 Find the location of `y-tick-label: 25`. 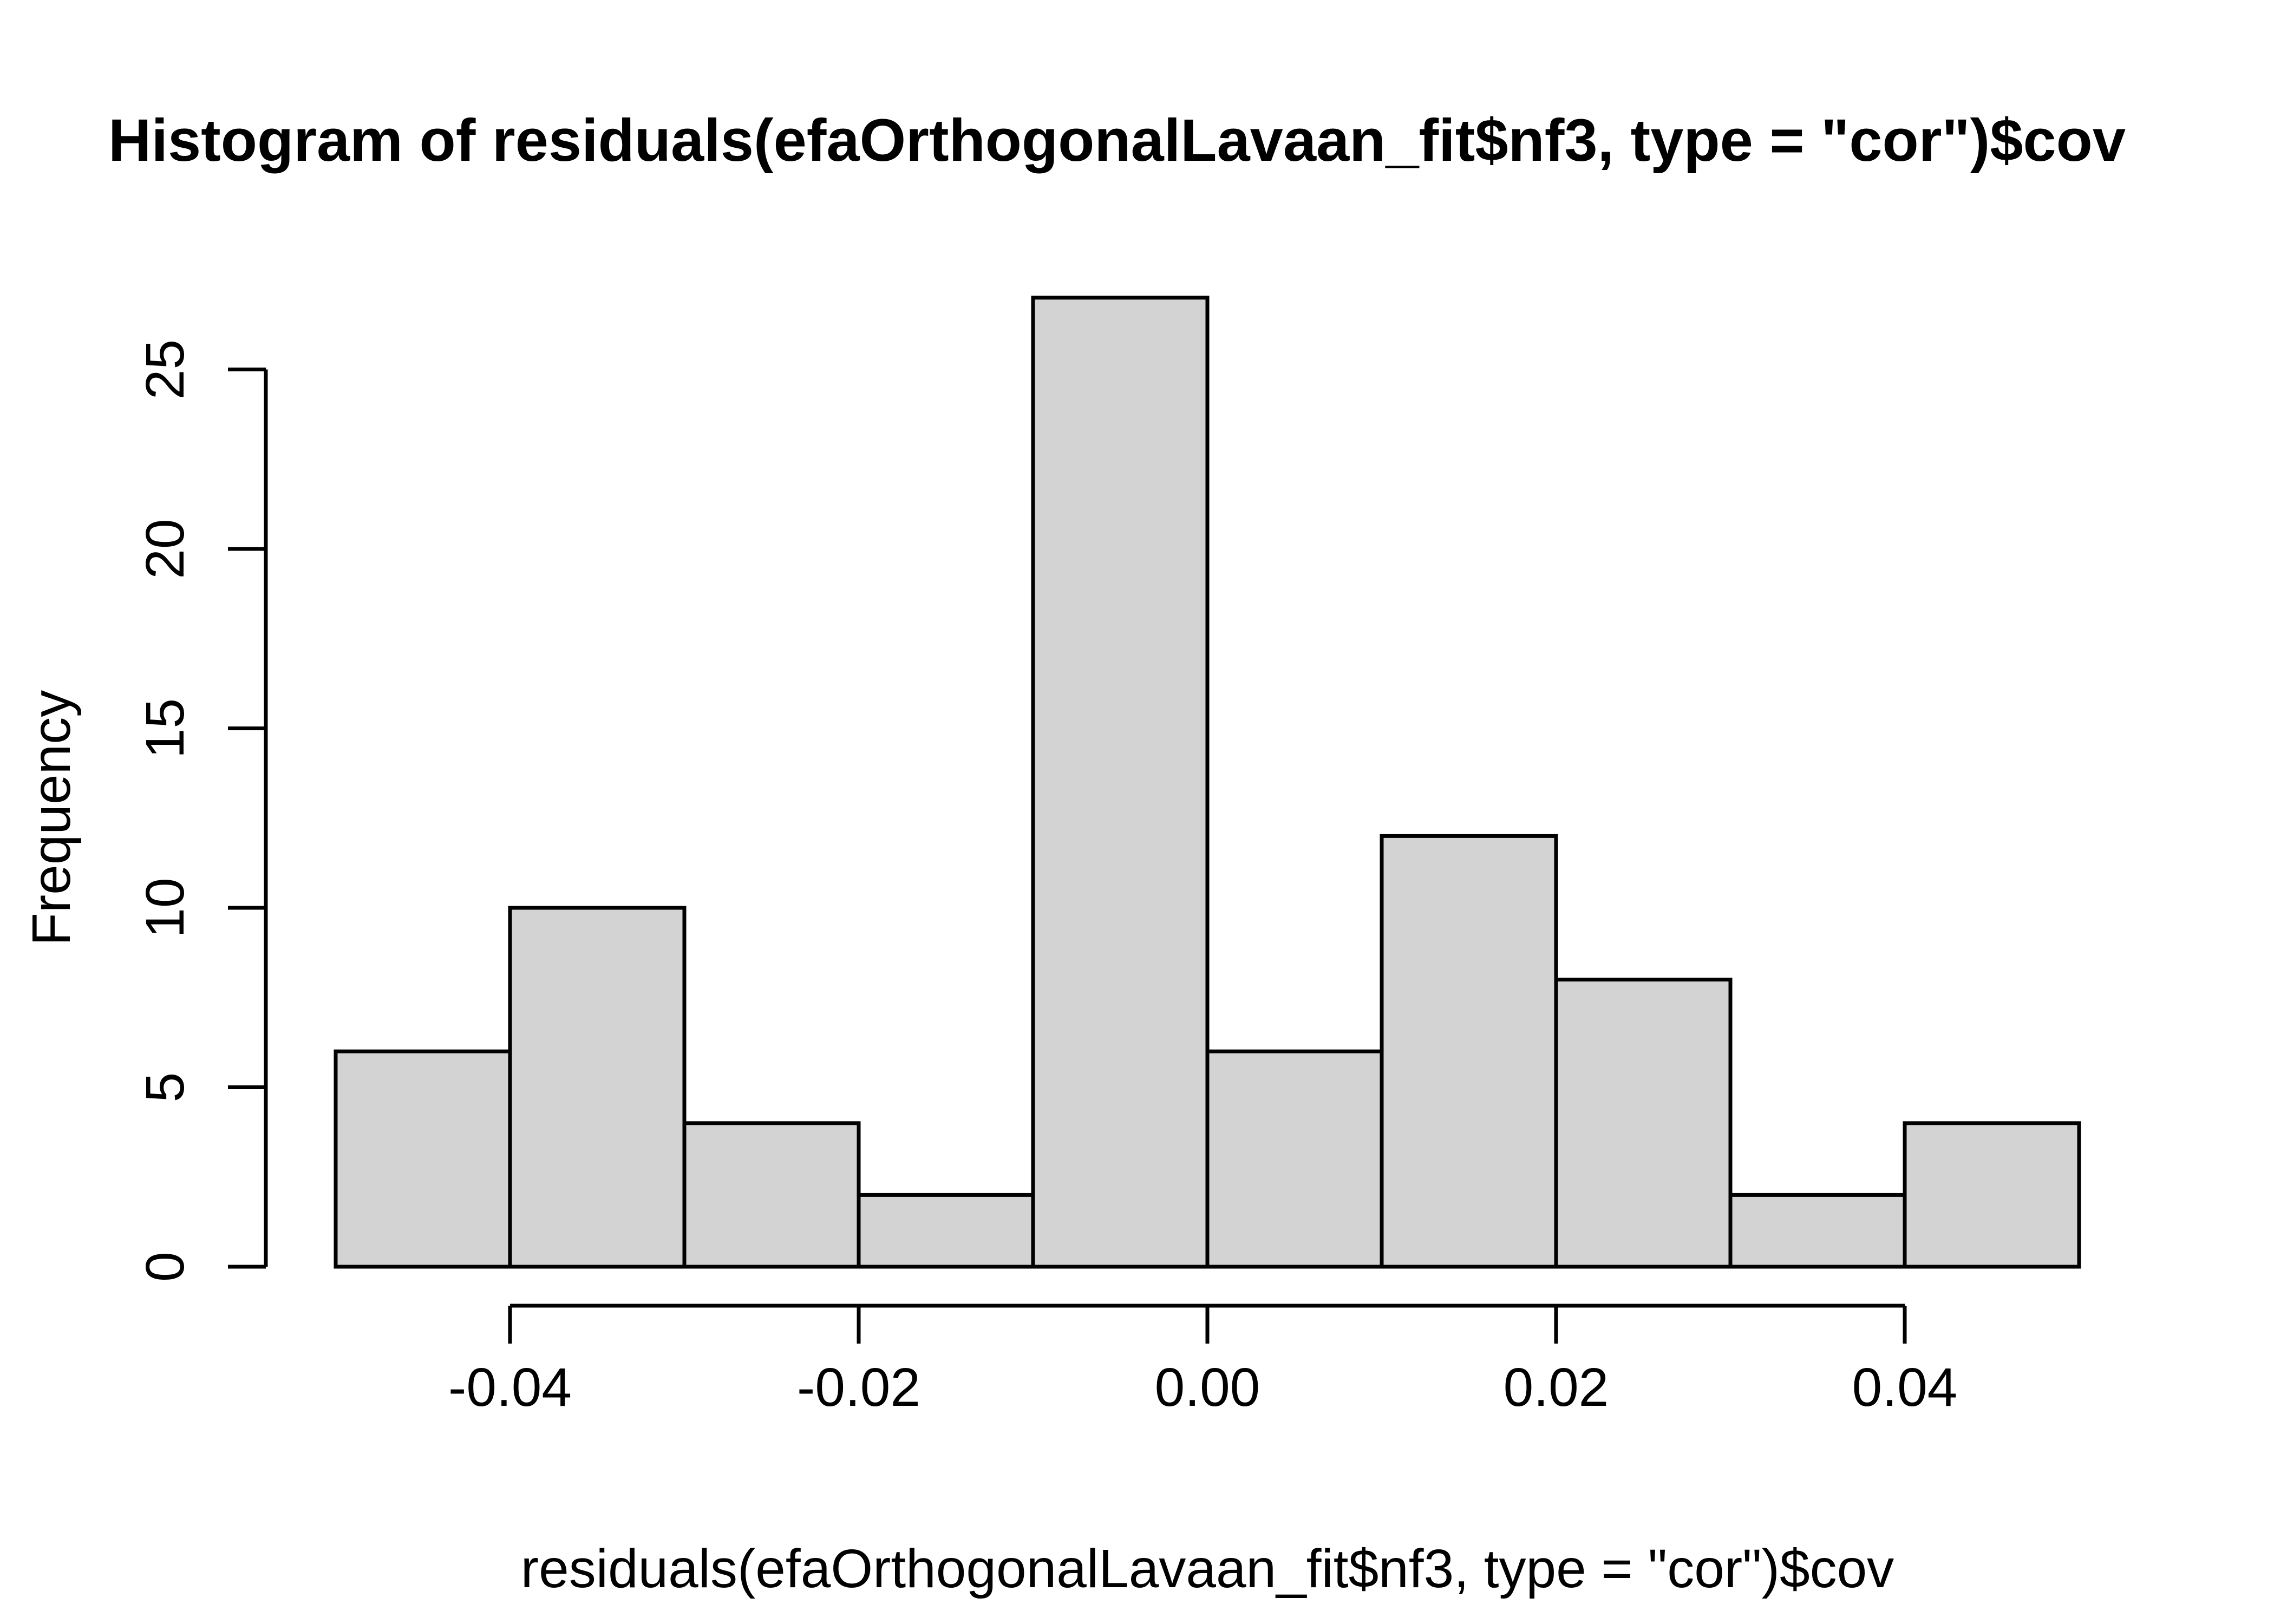

y-tick-label: 25 is located at coordinates (165, 370).